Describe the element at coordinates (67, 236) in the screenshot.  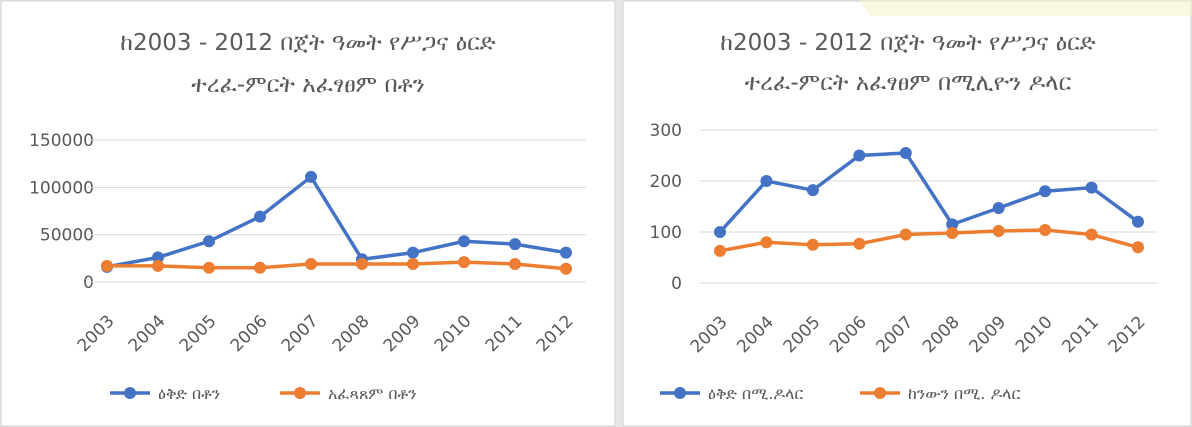
I see `y-tick-label: 50000` at that location.